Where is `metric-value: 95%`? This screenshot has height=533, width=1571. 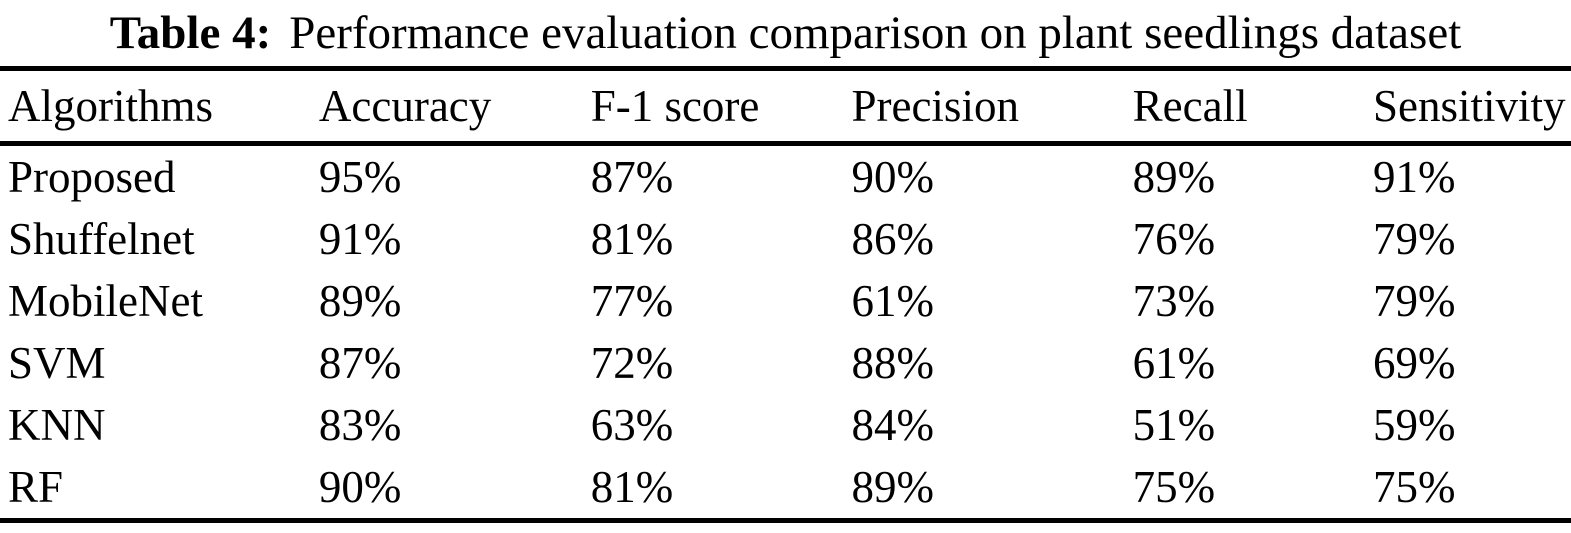
metric-value: 95% is located at coordinates (360, 177).